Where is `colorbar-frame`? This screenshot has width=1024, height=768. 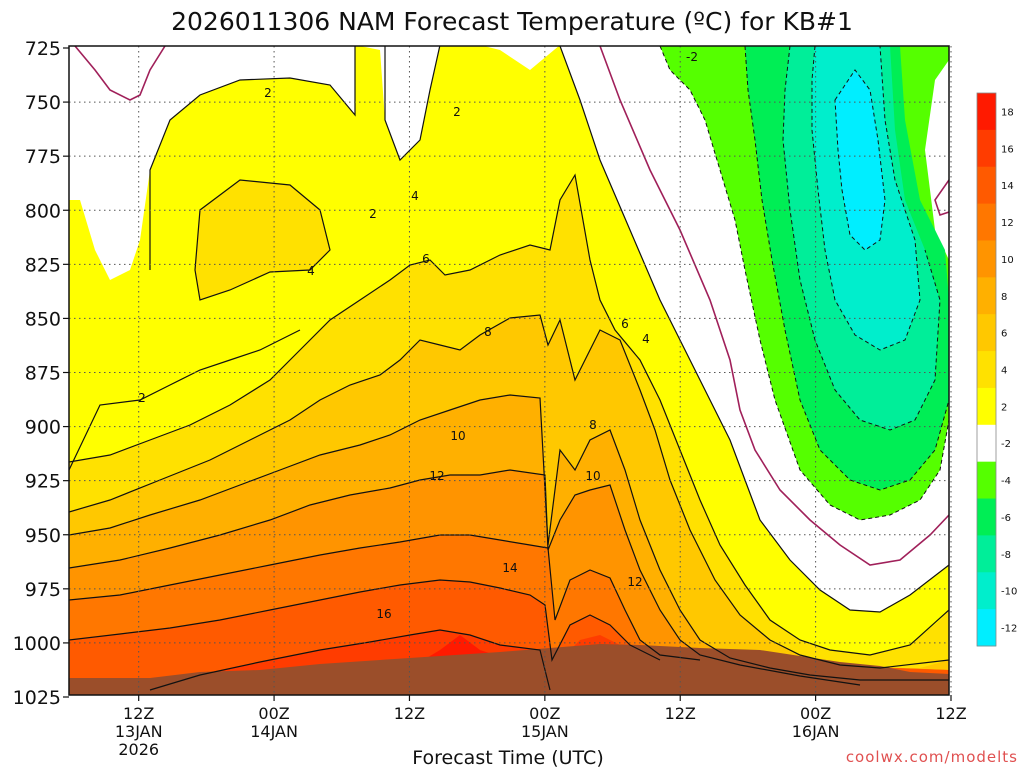 colorbar-frame is located at coordinates (986, 369).